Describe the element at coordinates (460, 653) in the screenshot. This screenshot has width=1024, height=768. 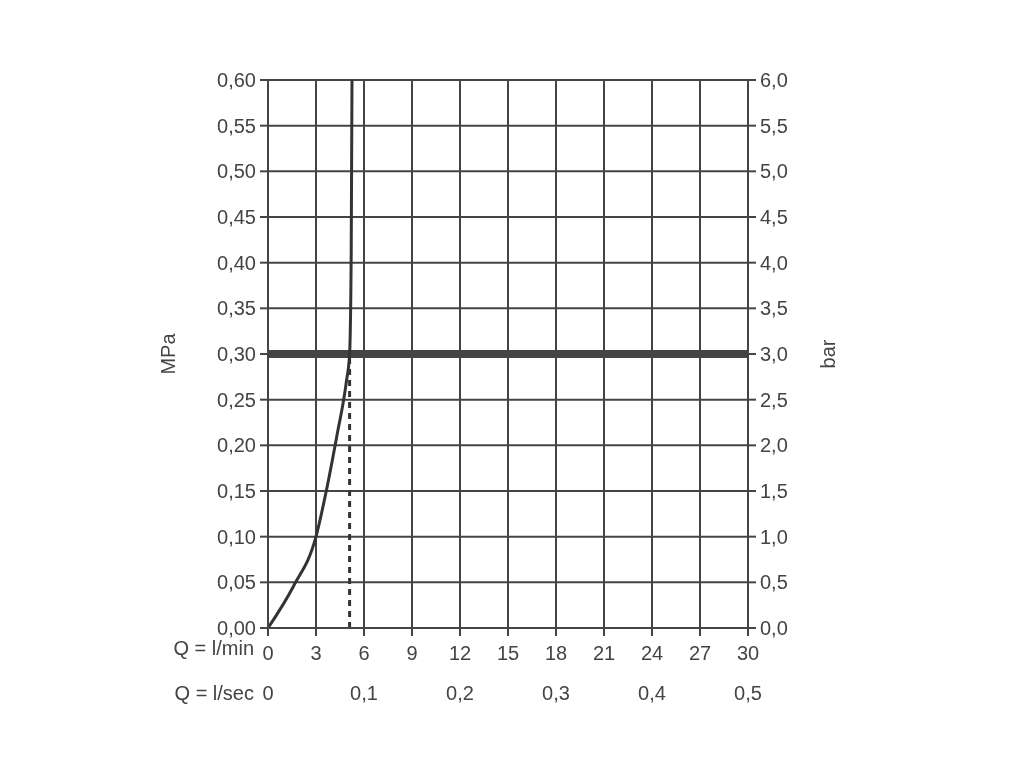
I see `x-tick-label: 12` at that location.